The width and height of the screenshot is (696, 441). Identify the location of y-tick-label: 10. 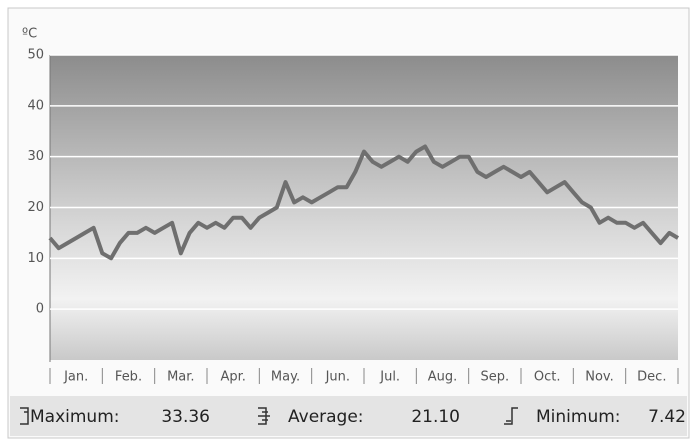
(35, 258).